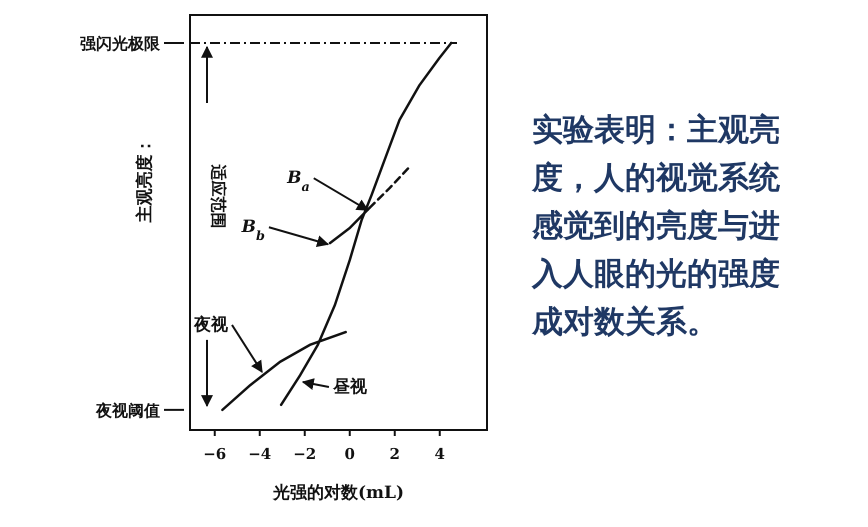  Describe the element at coordinates (395, 454) in the screenshot. I see `xtick: 2` at that location.